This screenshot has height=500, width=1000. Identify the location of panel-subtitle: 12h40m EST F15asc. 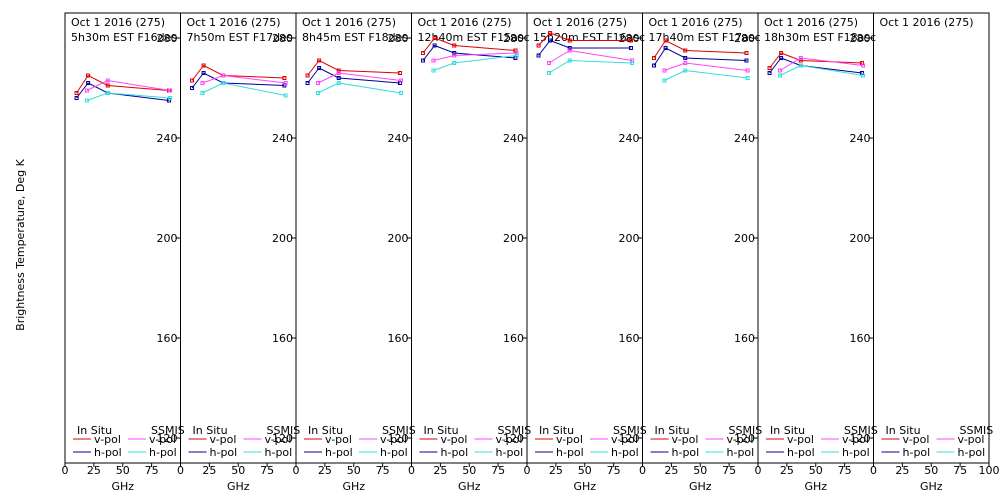
(474, 37).